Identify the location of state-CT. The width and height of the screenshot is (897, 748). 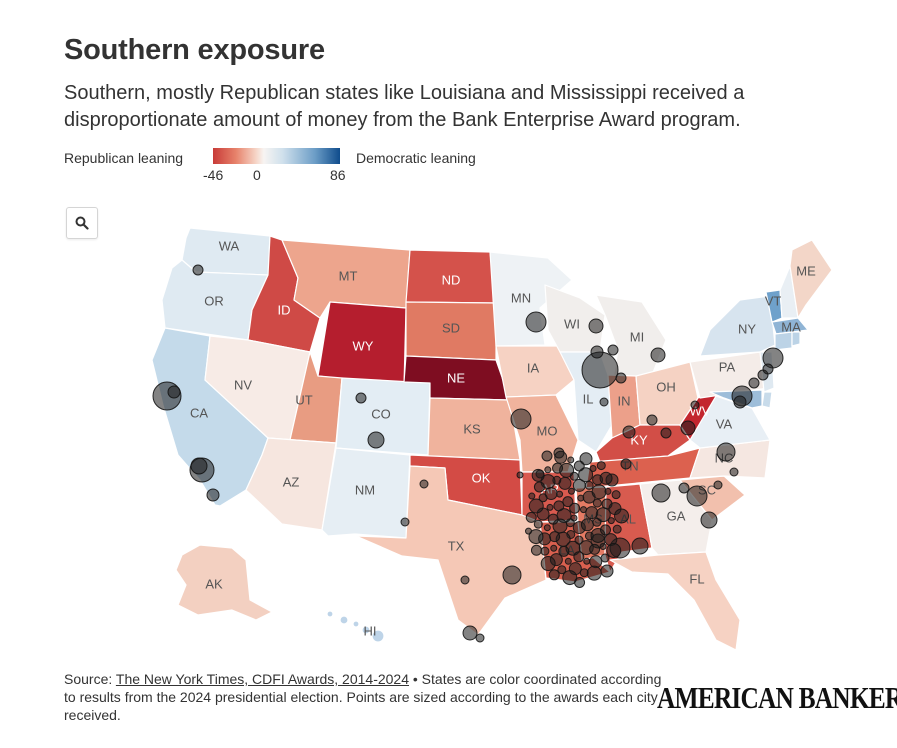
(783, 341).